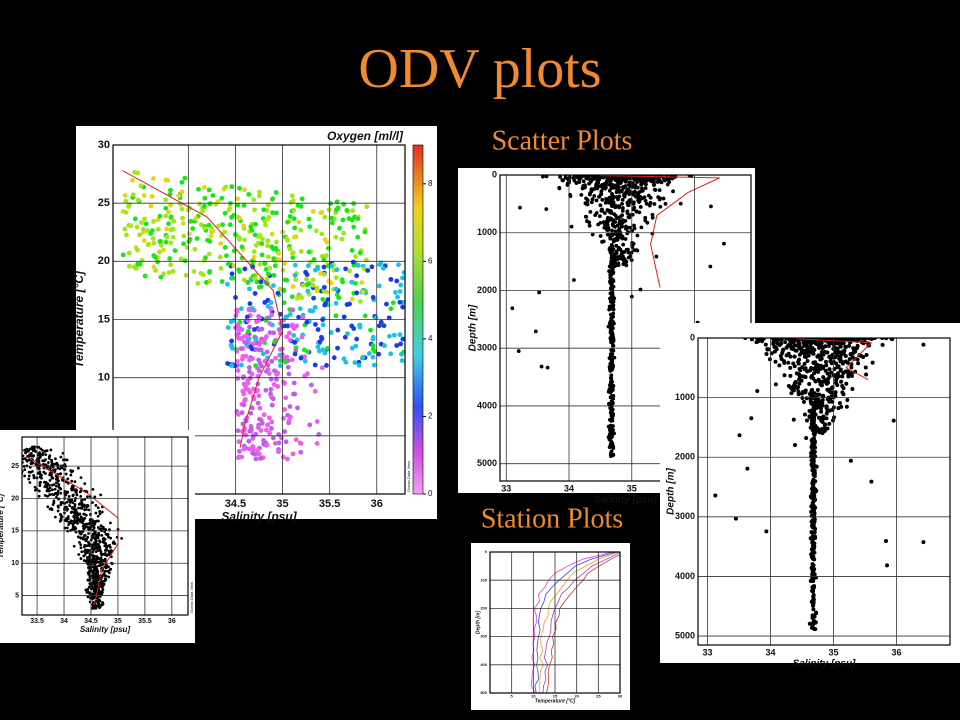  Describe the element at coordinates (430, 260) in the screenshot. I see `colorbar-tick-label: 6` at that location.